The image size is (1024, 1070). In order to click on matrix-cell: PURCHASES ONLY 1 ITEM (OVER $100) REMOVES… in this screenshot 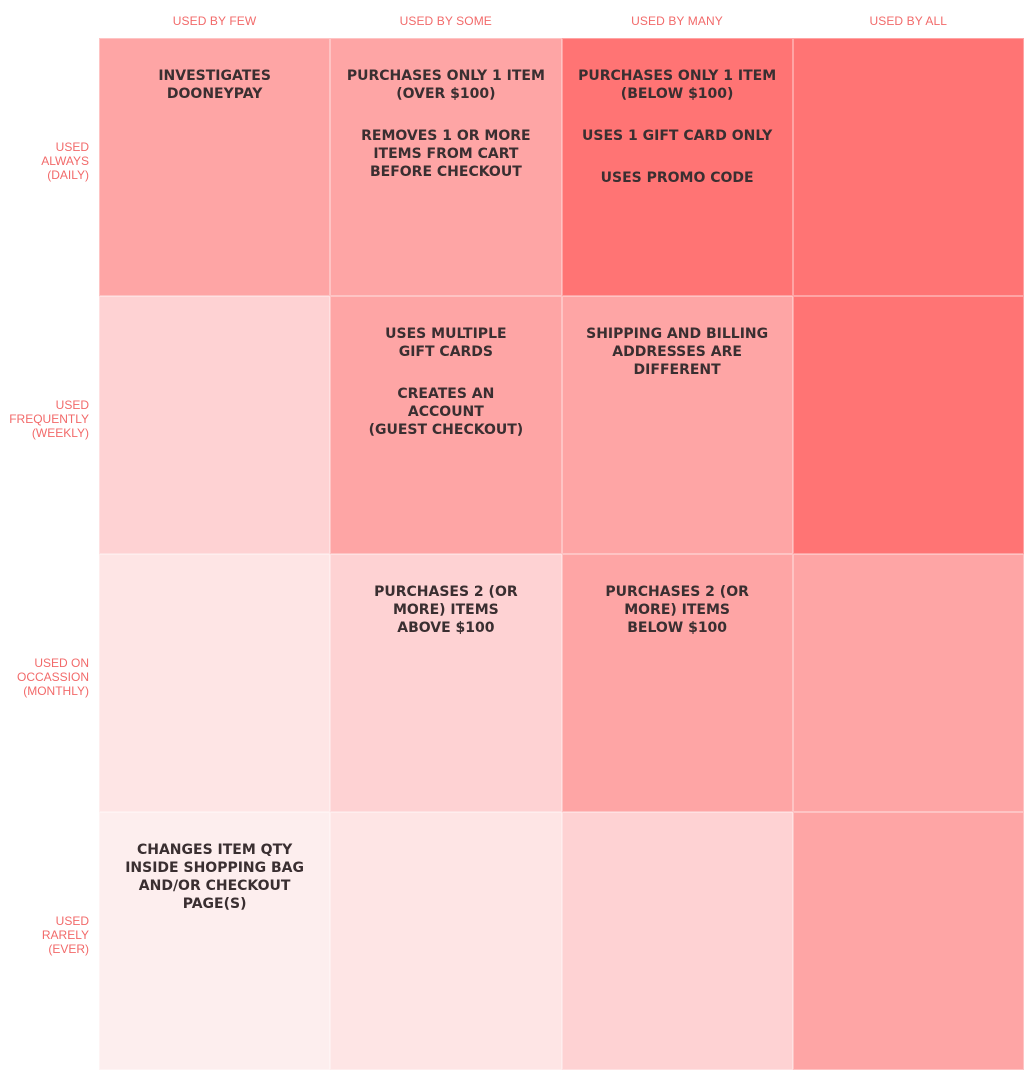, I will do `click(446, 167)`.